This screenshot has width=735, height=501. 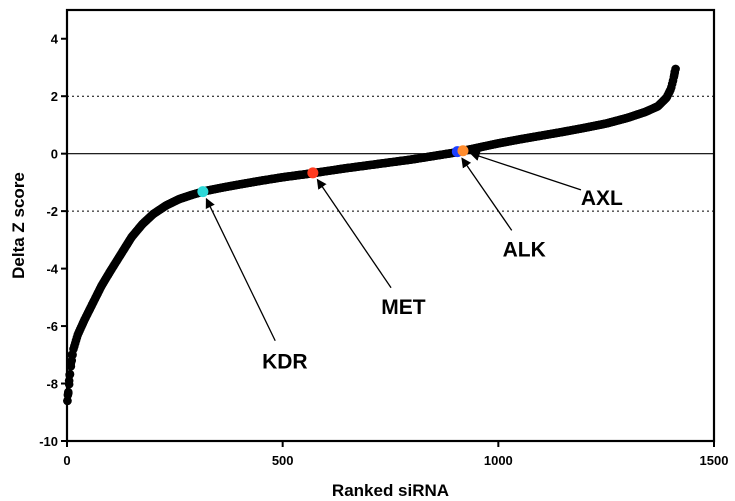 What do you see at coordinates (524, 249) in the screenshot?
I see `annotation-label-alk: ALK` at bounding box center [524, 249].